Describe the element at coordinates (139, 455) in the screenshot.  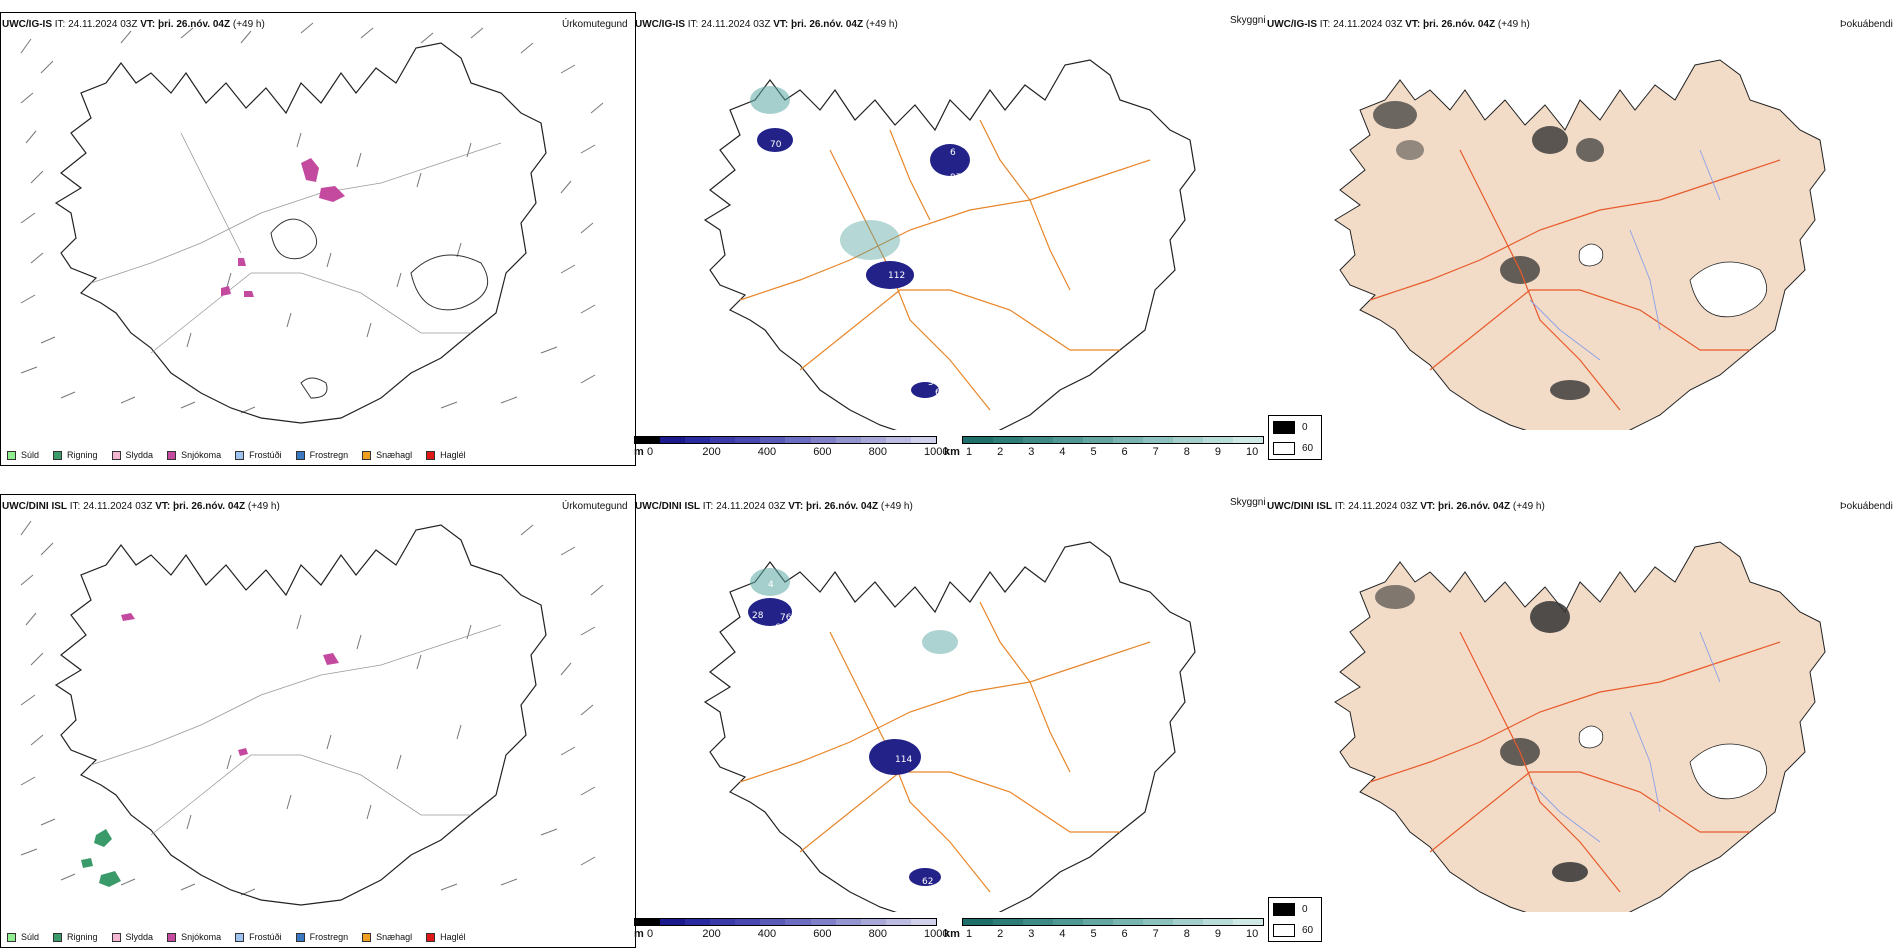
I see `legend-label: Slydda` at that location.